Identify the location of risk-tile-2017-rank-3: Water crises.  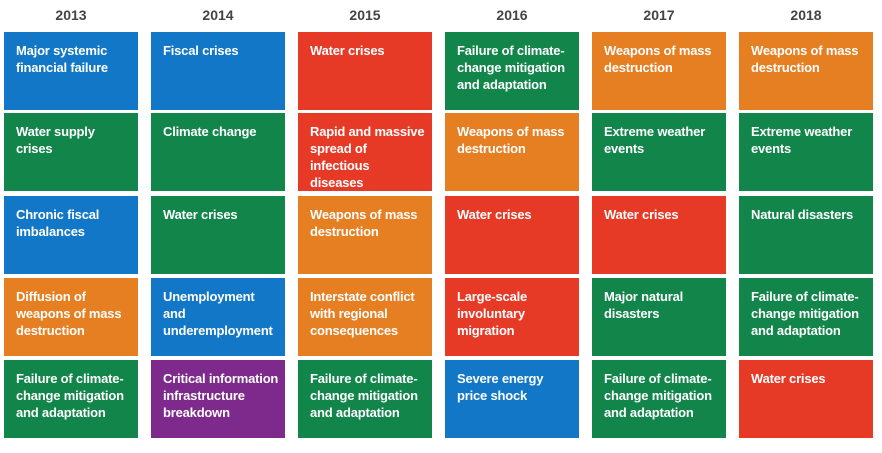
(659, 235).